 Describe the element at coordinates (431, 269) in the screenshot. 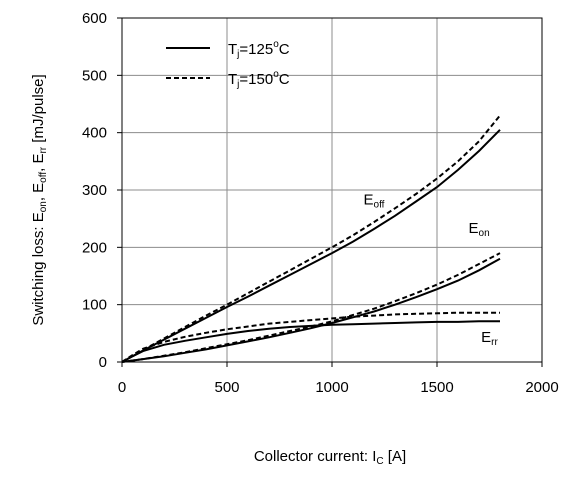

I see `curve-annotations: Eoff Eon Err` at that location.